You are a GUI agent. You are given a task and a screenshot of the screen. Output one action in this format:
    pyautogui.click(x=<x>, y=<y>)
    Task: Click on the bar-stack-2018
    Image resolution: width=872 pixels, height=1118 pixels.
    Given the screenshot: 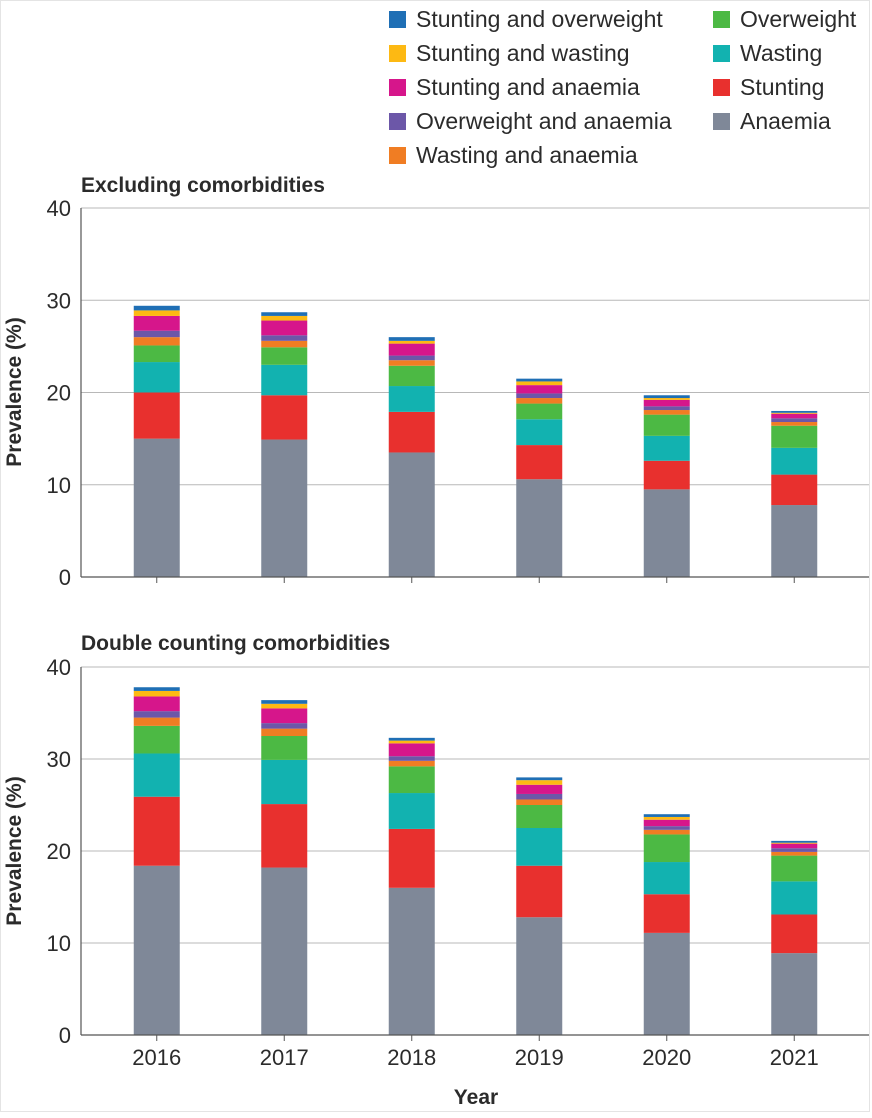 What is the action you would take?
    pyautogui.click(x=411, y=886)
    